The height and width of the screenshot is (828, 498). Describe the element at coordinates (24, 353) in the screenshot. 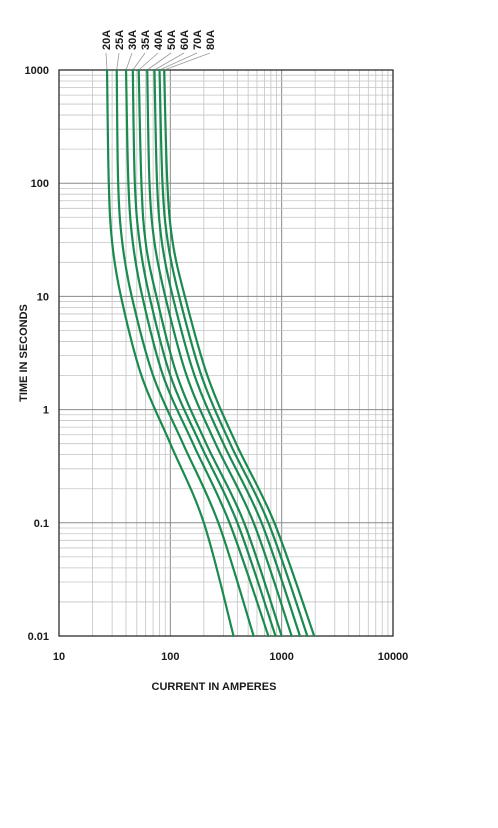

I see `y-axis-title: TIME IN SECONDS` at that location.